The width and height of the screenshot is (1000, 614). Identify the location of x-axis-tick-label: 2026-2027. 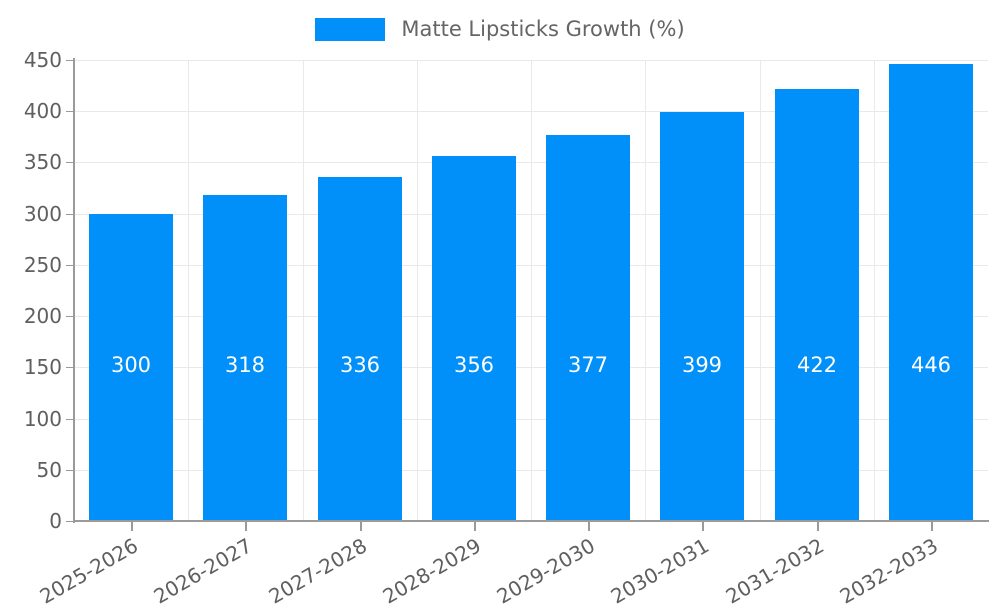
(203, 571).